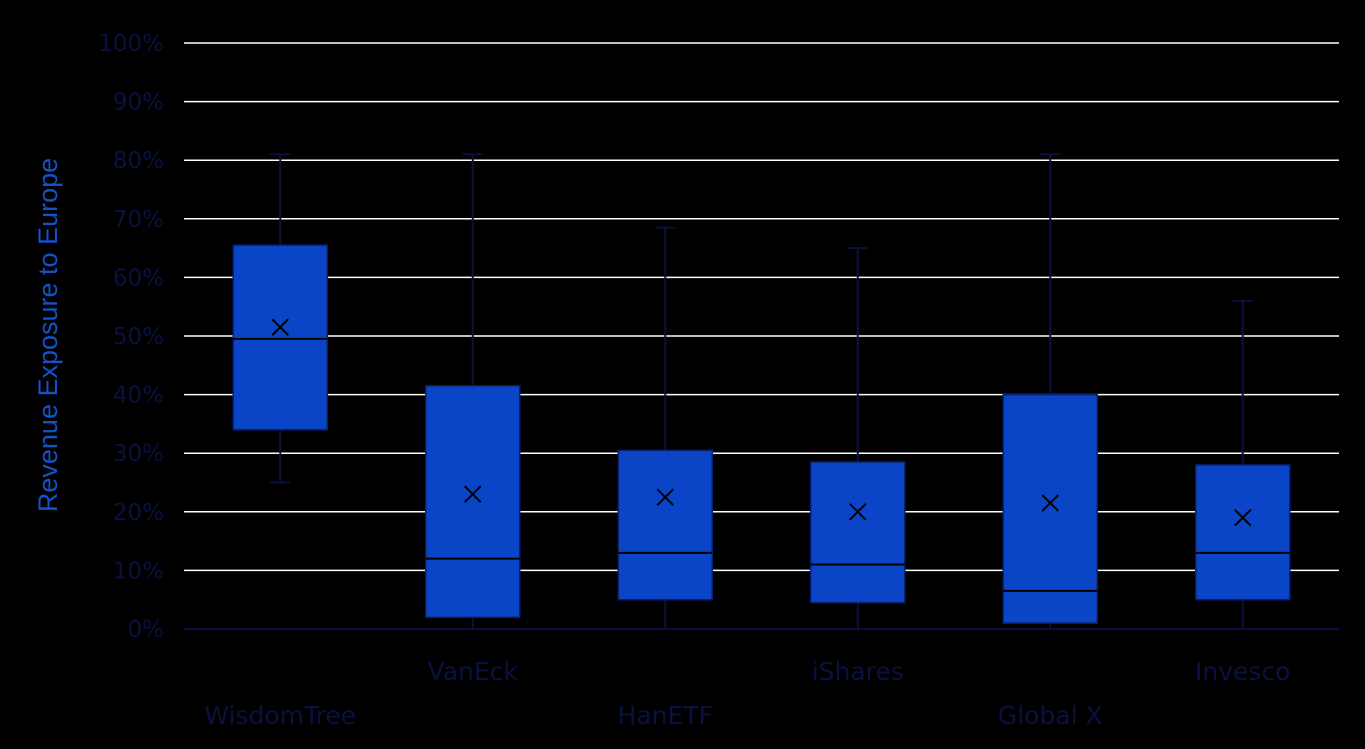  What do you see at coordinates (280, 715) in the screenshot?
I see `x-category-label: WisdomTree` at bounding box center [280, 715].